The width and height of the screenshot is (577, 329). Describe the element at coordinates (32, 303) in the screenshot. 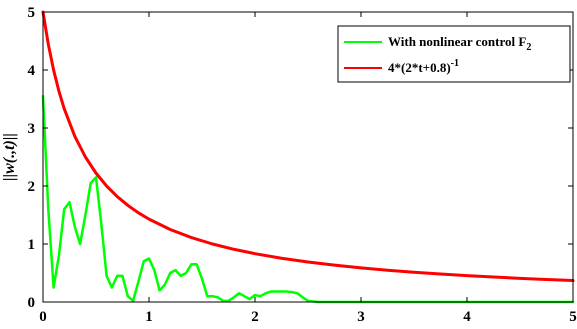

I see `y-tick-label: 0` at that location.